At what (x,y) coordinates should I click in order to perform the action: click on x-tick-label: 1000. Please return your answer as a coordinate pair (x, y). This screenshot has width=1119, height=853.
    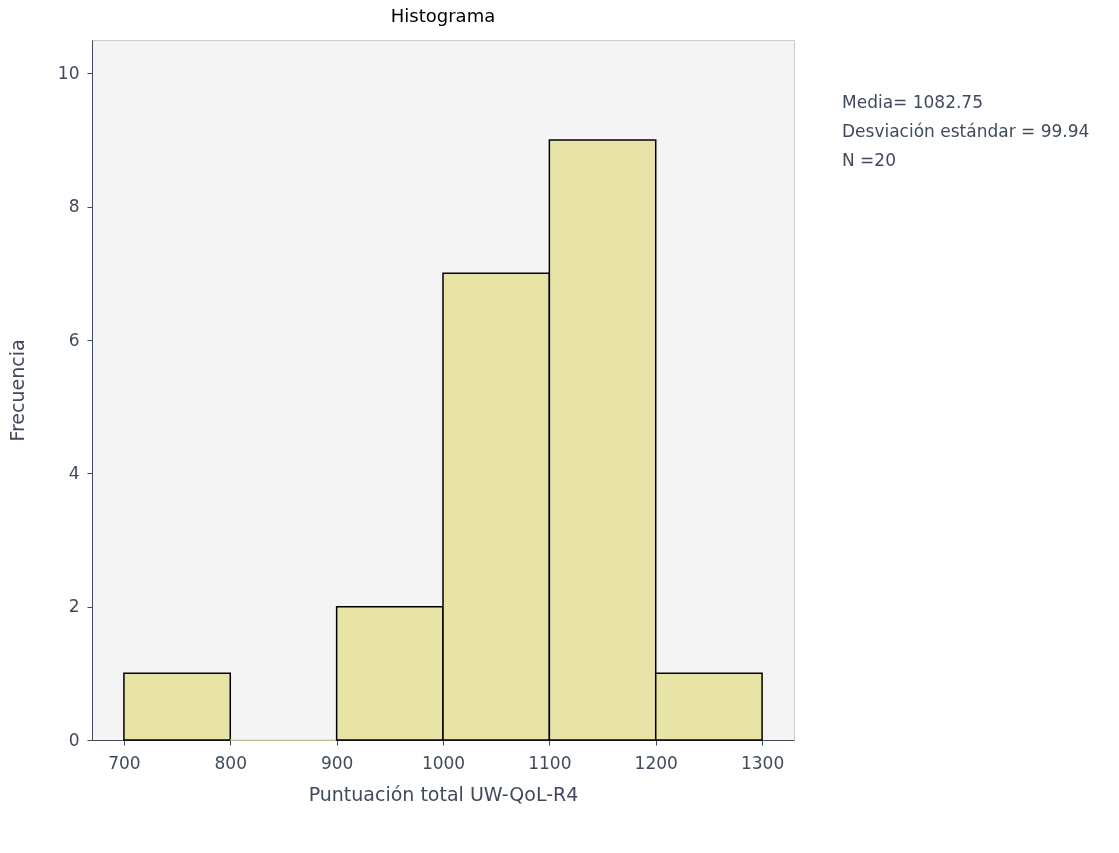
    Looking at the image, I should click on (443, 762).